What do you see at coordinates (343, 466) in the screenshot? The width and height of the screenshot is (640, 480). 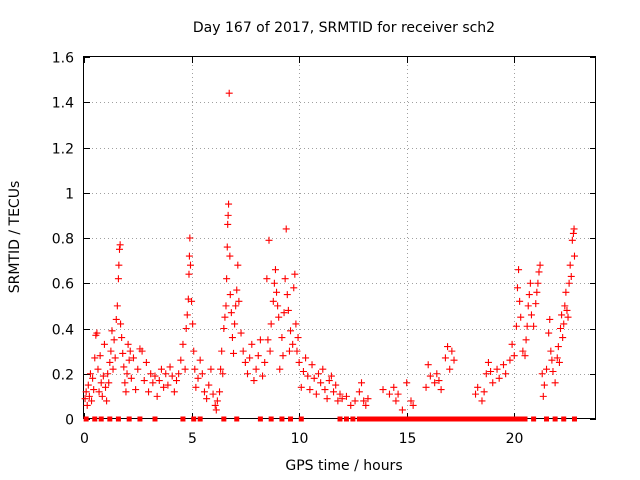 I see `x-axis-label: GPS time / hours` at bounding box center [343, 466].